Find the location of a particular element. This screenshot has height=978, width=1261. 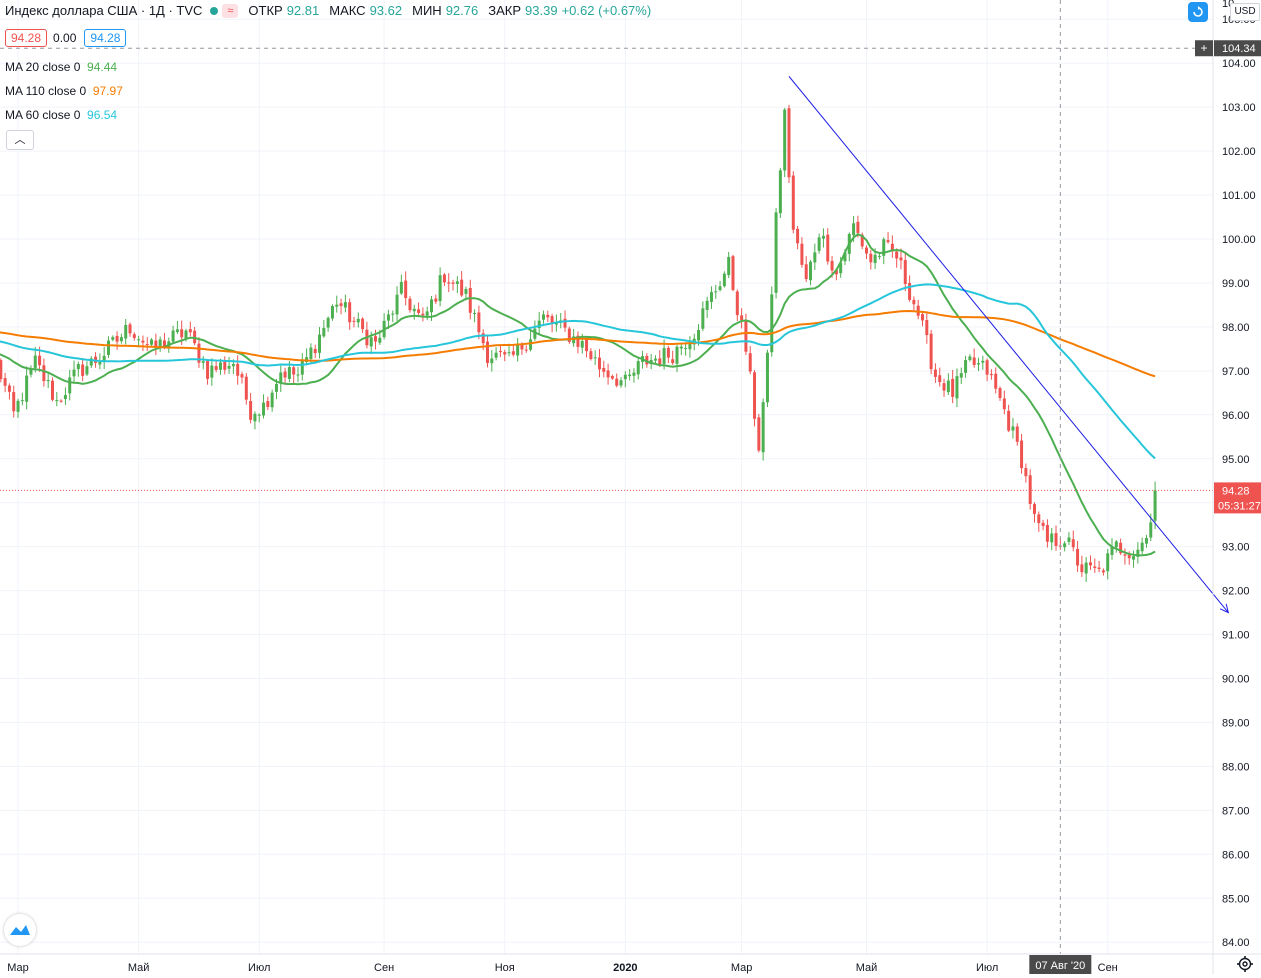

crosshair-date-label: 07 Авг '20 is located at coordinates (1060, 966).